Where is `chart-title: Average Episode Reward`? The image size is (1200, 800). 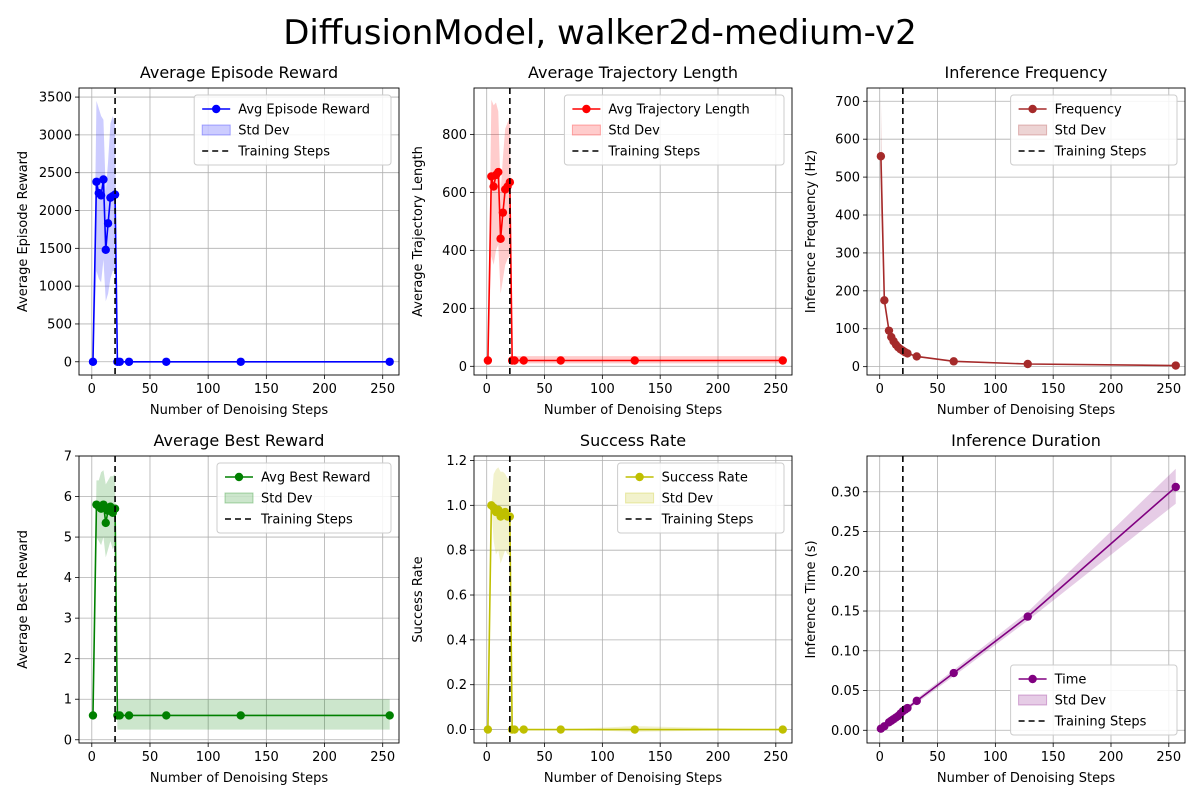
chart-title: Average Episode Reward is located at coordinates (239, 72).